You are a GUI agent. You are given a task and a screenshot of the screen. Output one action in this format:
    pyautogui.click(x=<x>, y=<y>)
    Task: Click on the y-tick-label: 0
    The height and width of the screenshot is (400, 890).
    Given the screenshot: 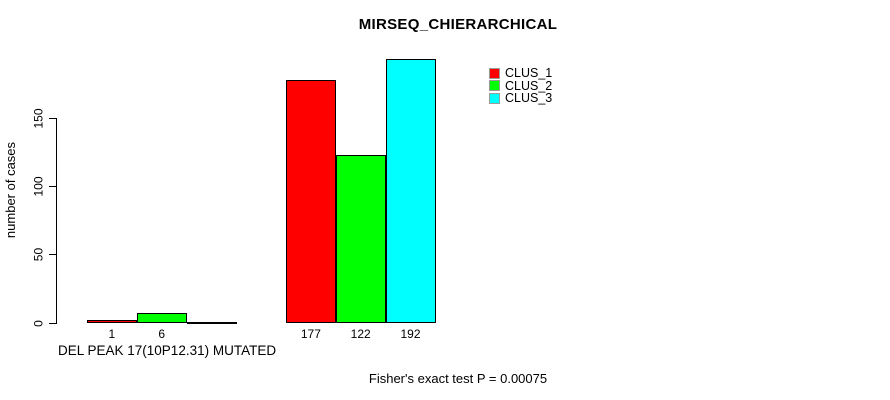 What is the action you would take?
    pyautogui.click(x=38, y=323)
    